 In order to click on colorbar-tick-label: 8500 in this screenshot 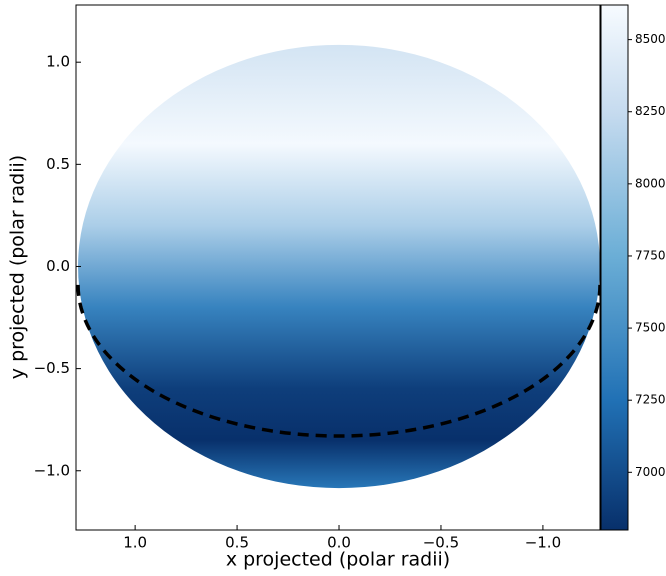, I will do `click(650, 39)`.